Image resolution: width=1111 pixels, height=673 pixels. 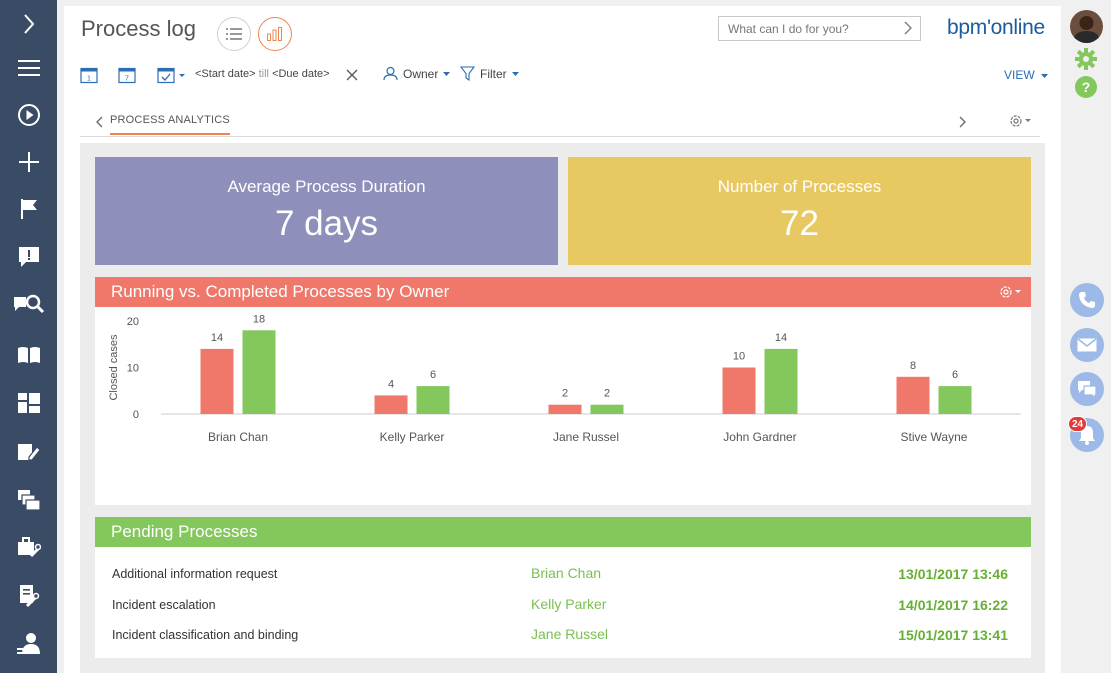 I want to click on process-owner-link: Jane Russel, so click(x=570, y=634).